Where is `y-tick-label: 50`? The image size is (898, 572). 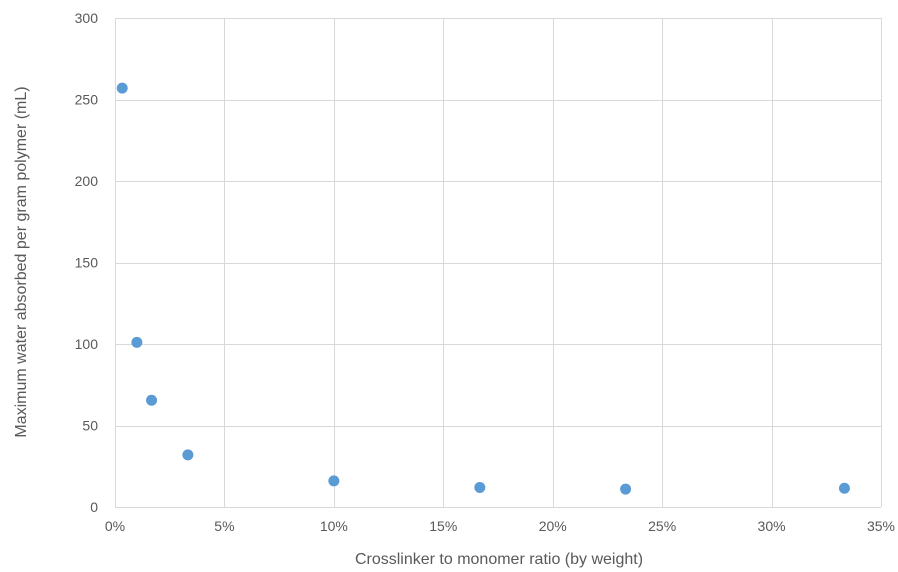
y-tick-label: 50 is located at coordinates (90, 426).